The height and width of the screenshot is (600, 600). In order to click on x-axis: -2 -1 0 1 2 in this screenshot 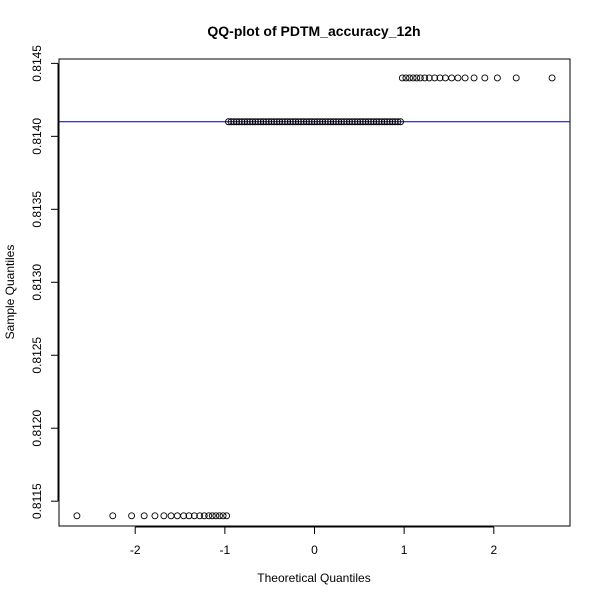, I will do `click(313, 541)`.